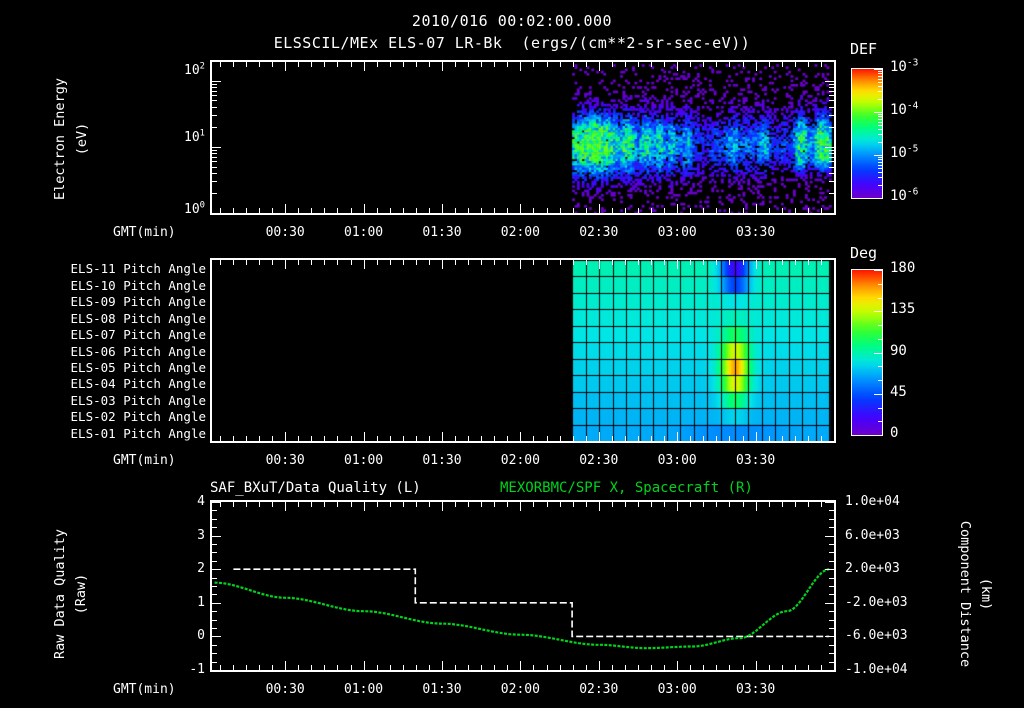 This screenshot has height=708, width=1024. What do you see at coordinates (138, 351) in the screenshot?
I see `els-row-label: ELS-06 Pitch Angle` at bounding box center [138, 351].